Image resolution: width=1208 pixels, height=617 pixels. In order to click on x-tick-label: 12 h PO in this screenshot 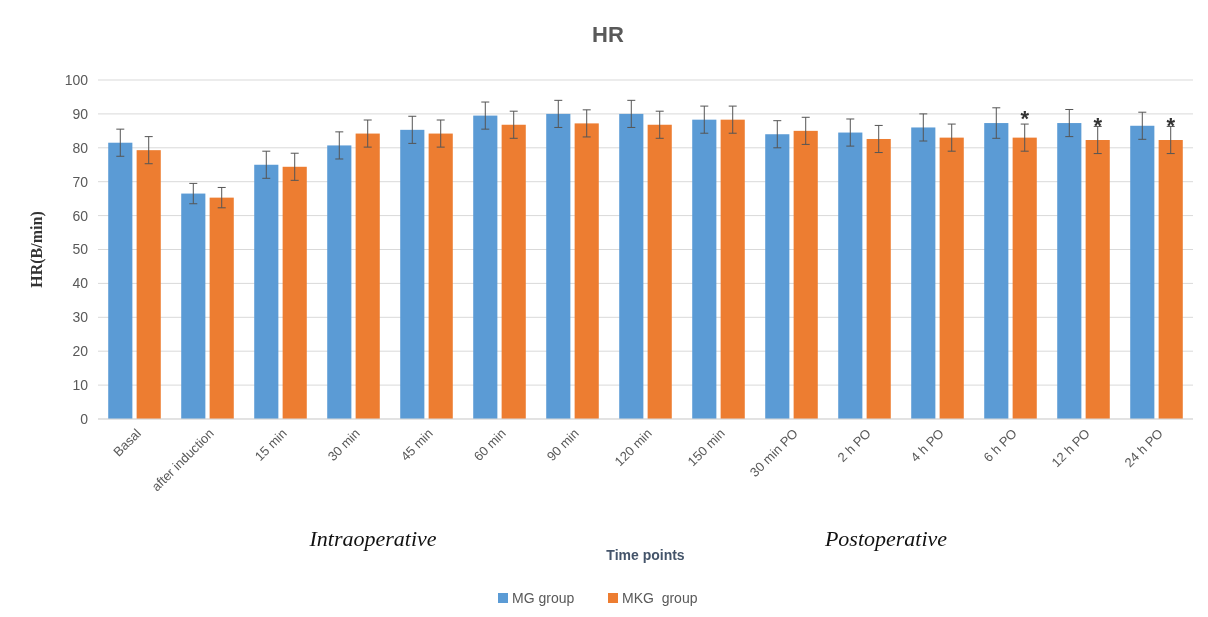, I will do `click(1070, 448)`.